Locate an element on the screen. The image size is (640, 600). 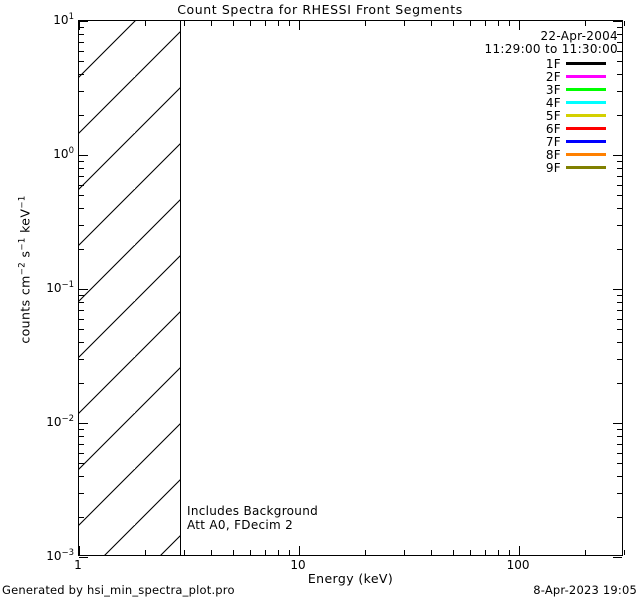
y-axis-title: counts cm−2 s−1 keV−1 is located at coordinates (25, 269).